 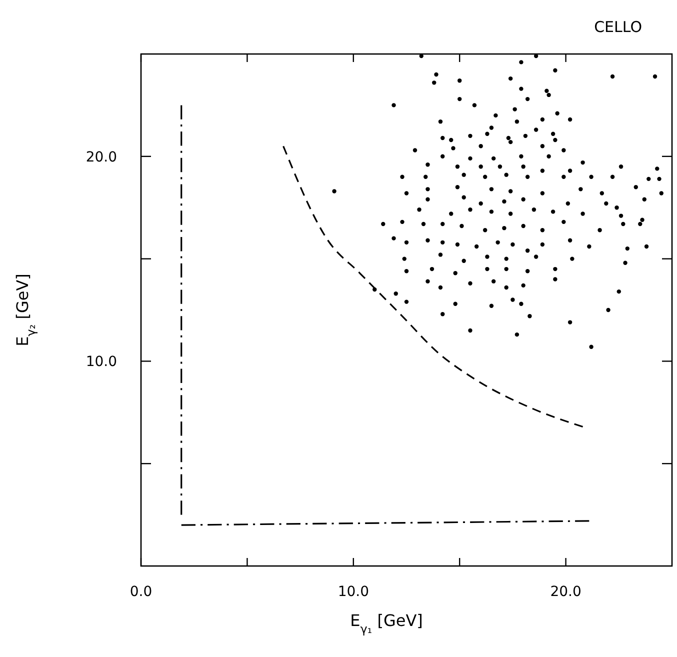 I want to click on x-tick-label: 10.0, so click(x=353, y=592).